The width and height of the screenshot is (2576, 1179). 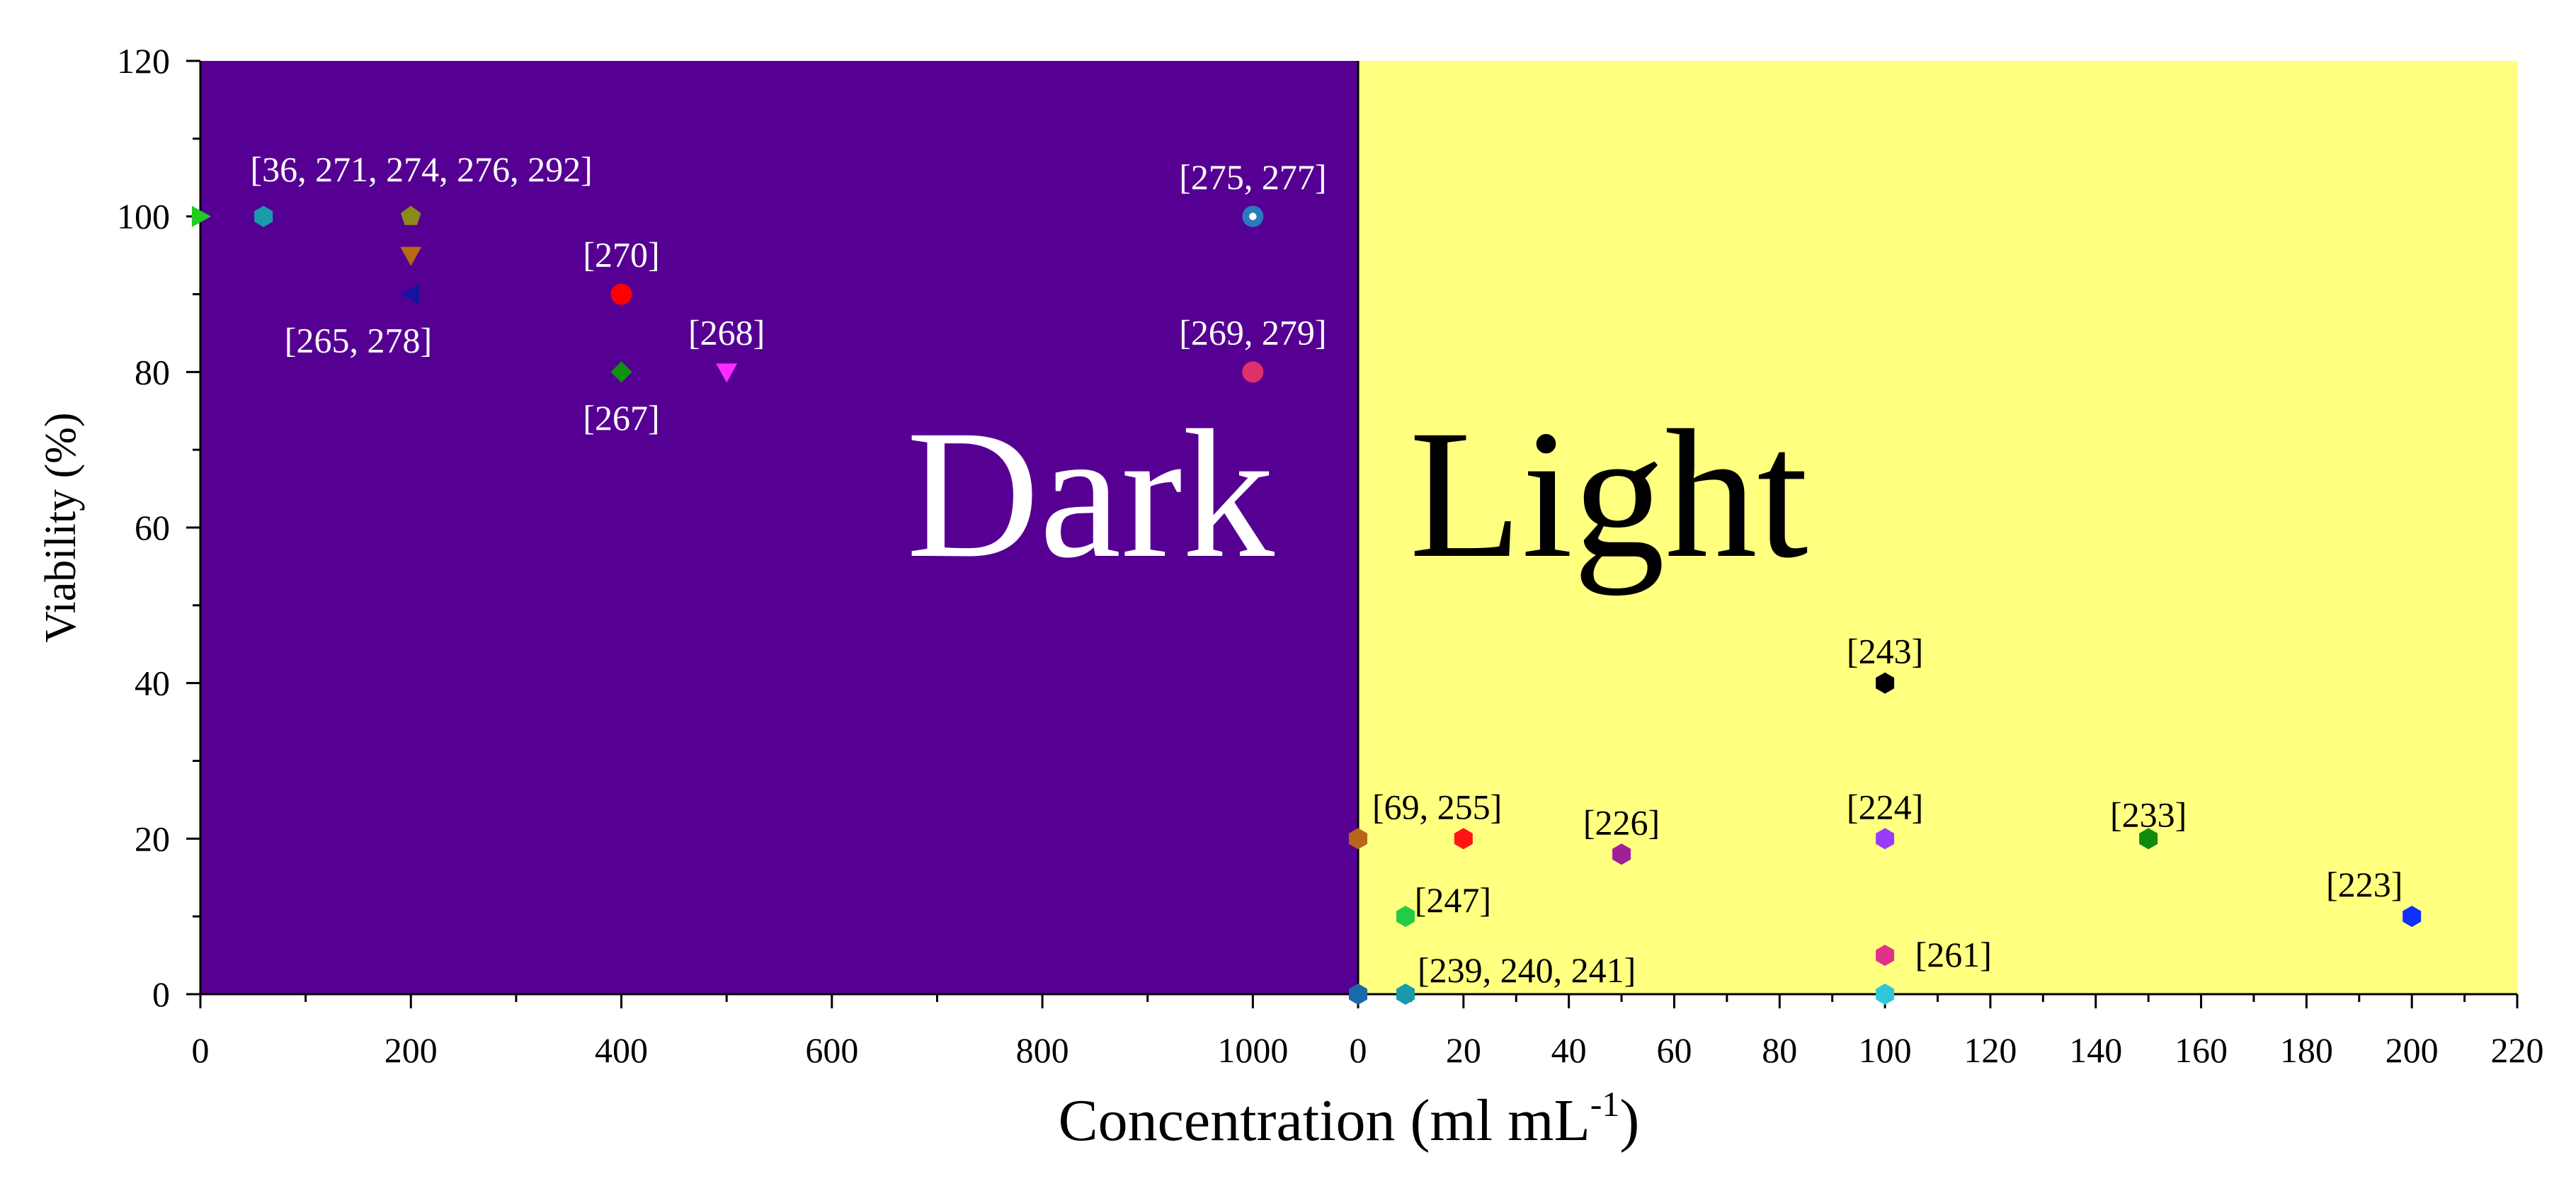 What do you see at coordinates (1953, 954) in the screenshot?
I see `light-annotation-8: [261]` at bounding box center [1953, 954].